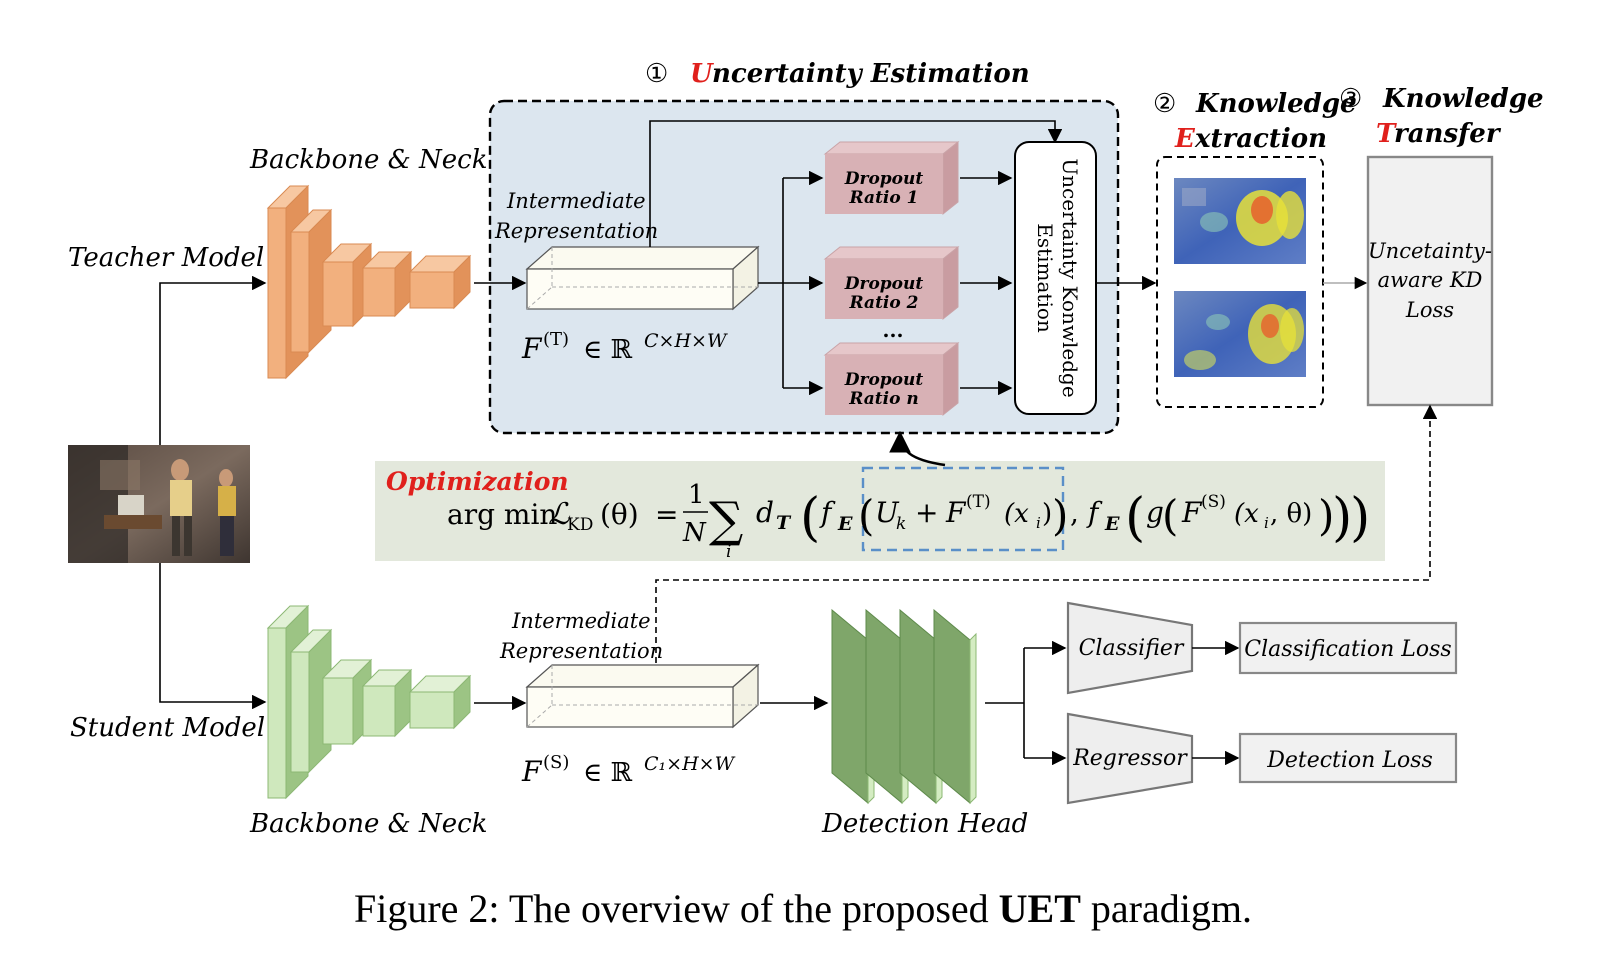 The width and height of the screenshot is (1606, 974). I want to click on eq-sum: ∑, so click(726, 520).